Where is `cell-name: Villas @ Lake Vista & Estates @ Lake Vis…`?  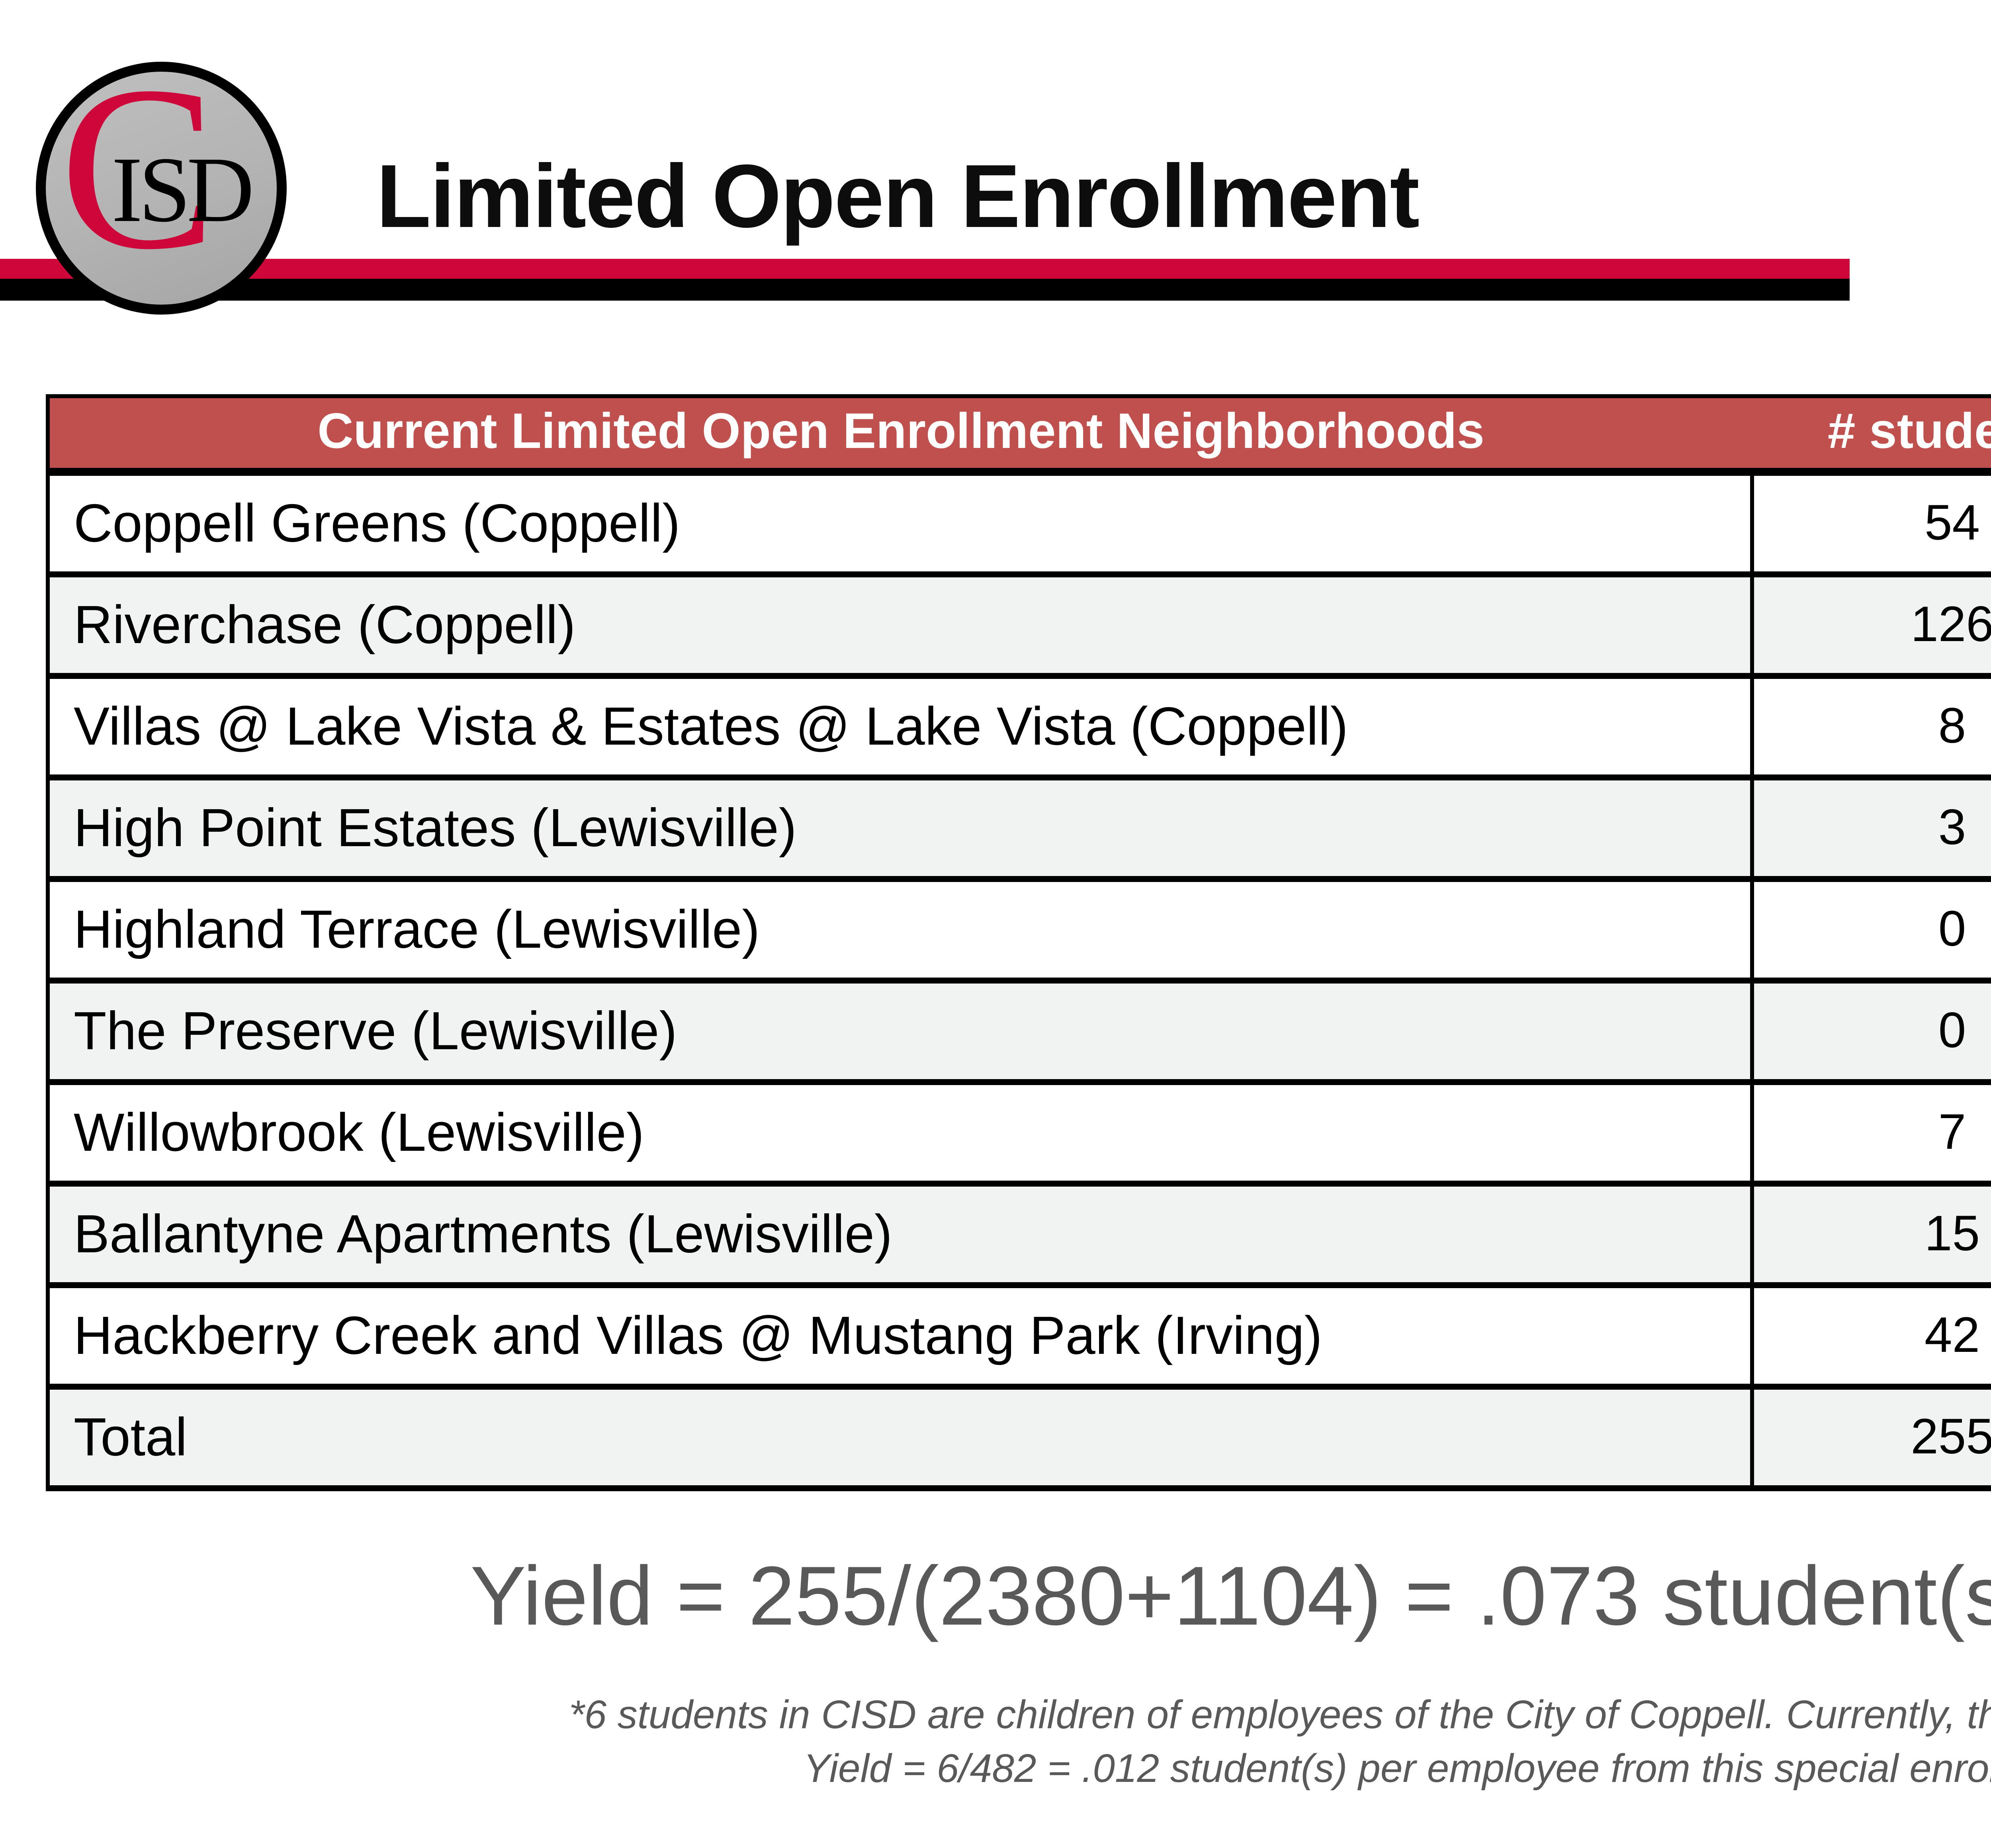 cell-name: Villas @ Lake Vista & Estates @ Lake Vis… is located at coordinates (900, 726).